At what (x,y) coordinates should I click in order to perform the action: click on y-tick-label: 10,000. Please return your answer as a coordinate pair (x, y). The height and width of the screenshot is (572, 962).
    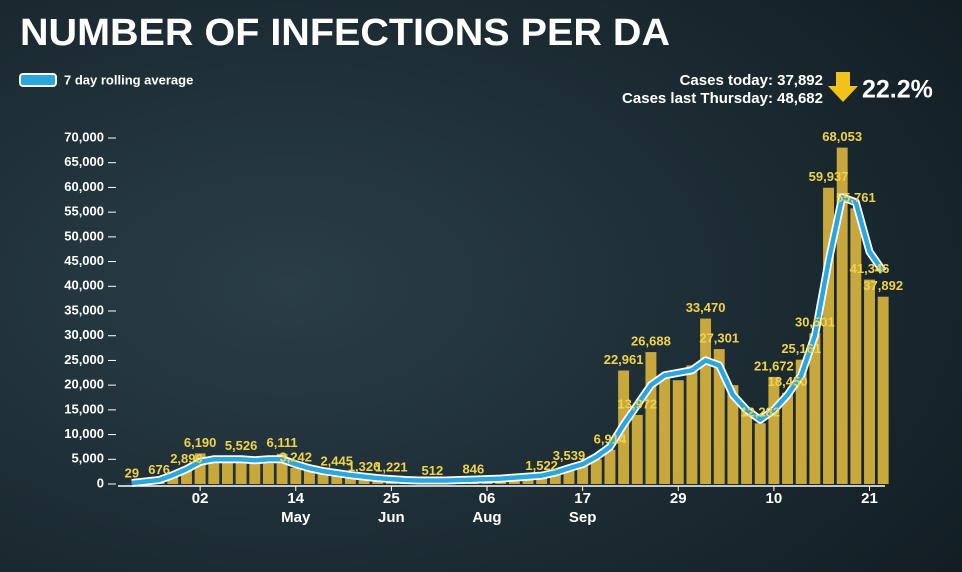
    Looking at the image, I should click on (84, 433).